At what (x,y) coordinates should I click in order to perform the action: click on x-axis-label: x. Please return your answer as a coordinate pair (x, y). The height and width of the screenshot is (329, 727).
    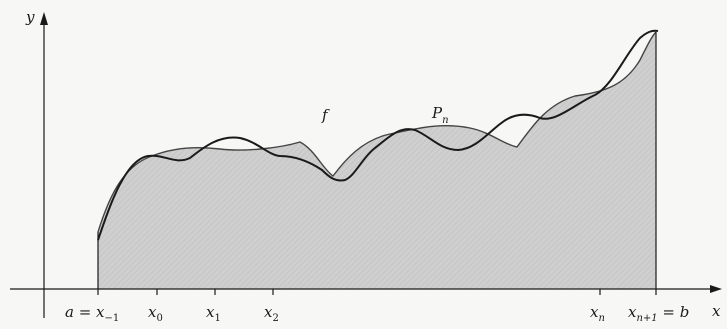
    Looking at the image, I should click on (716, 311).